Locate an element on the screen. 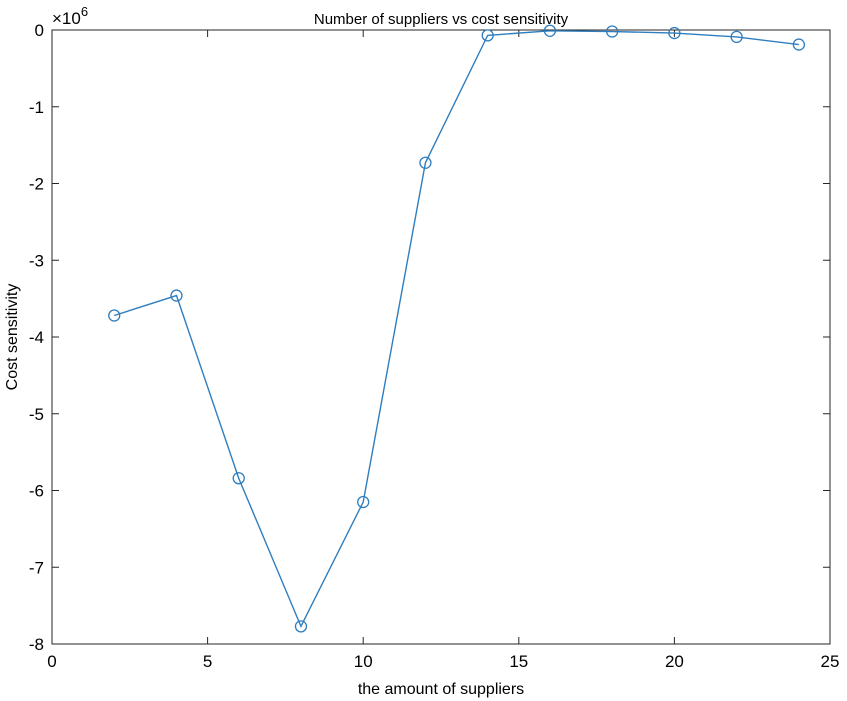 The height and width of the screenshot is (701, 847). x-tick-label-0: 0 is located at coordinates (51, 661).